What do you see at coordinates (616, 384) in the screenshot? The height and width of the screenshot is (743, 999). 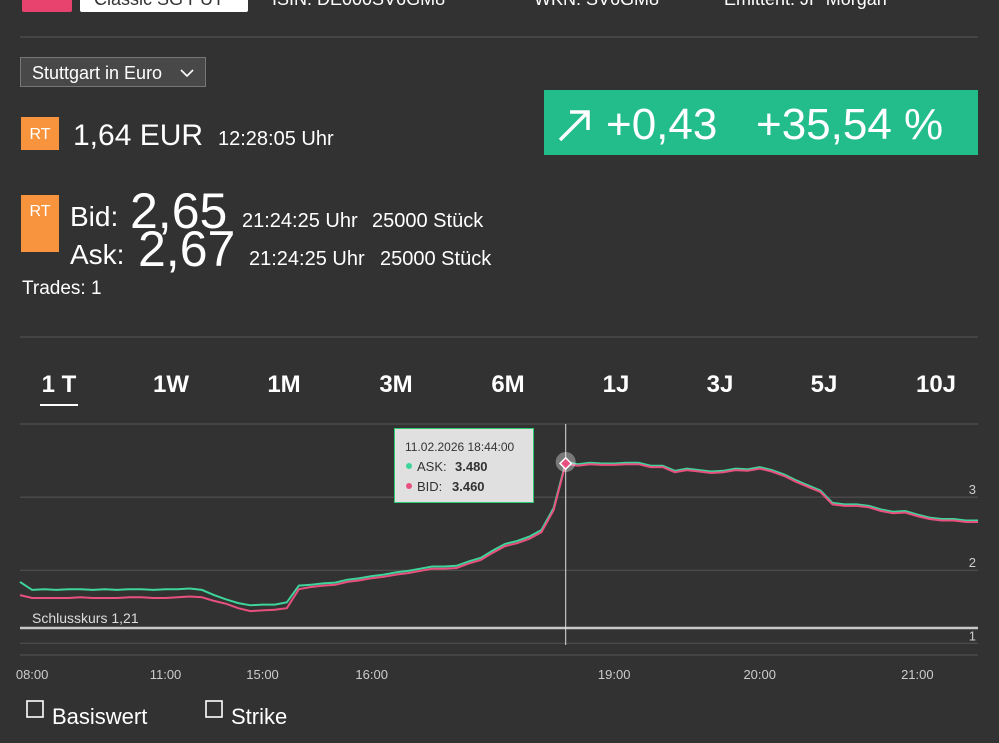 I see `range-tab: 1J` at bounding box center [616, 384].